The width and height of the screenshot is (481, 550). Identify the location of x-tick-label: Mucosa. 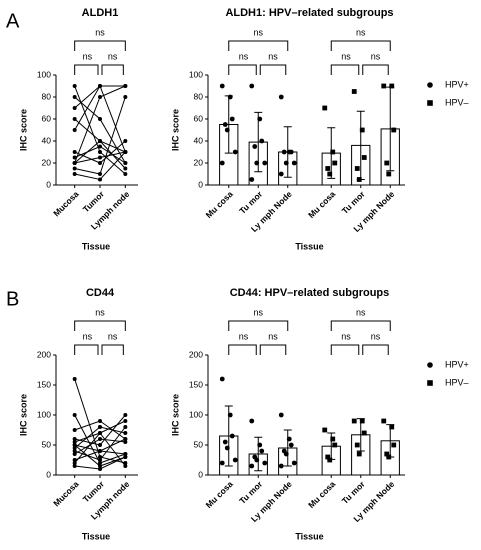
(66, 204).